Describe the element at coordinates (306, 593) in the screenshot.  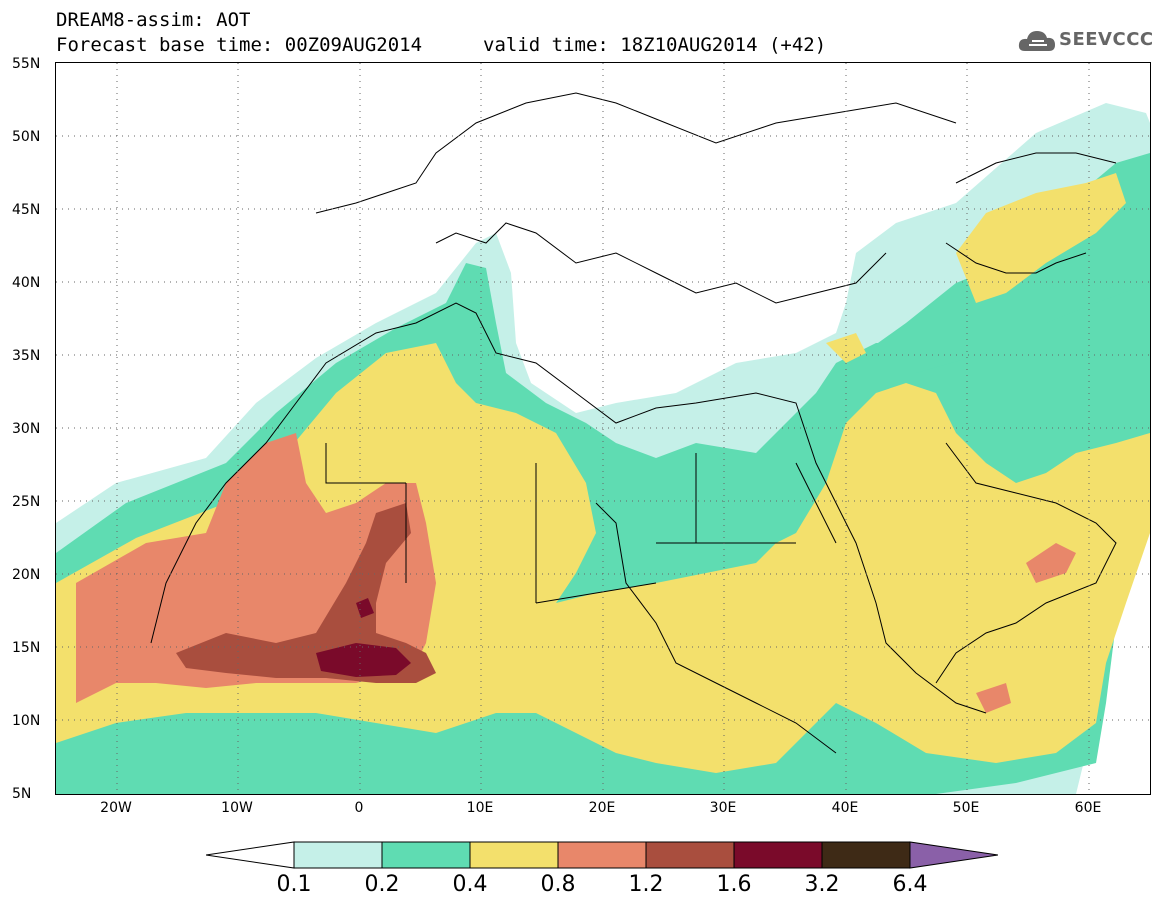
I see `aot-level-1.2` at that location.